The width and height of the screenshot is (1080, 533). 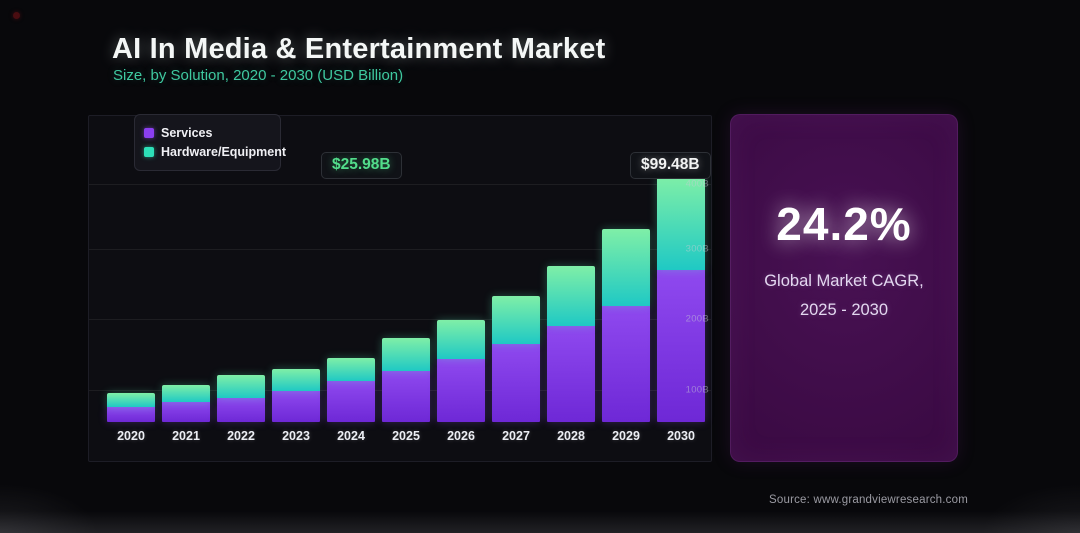 I want to click on y-axis-label: 400B, so click(x=697, y=184).